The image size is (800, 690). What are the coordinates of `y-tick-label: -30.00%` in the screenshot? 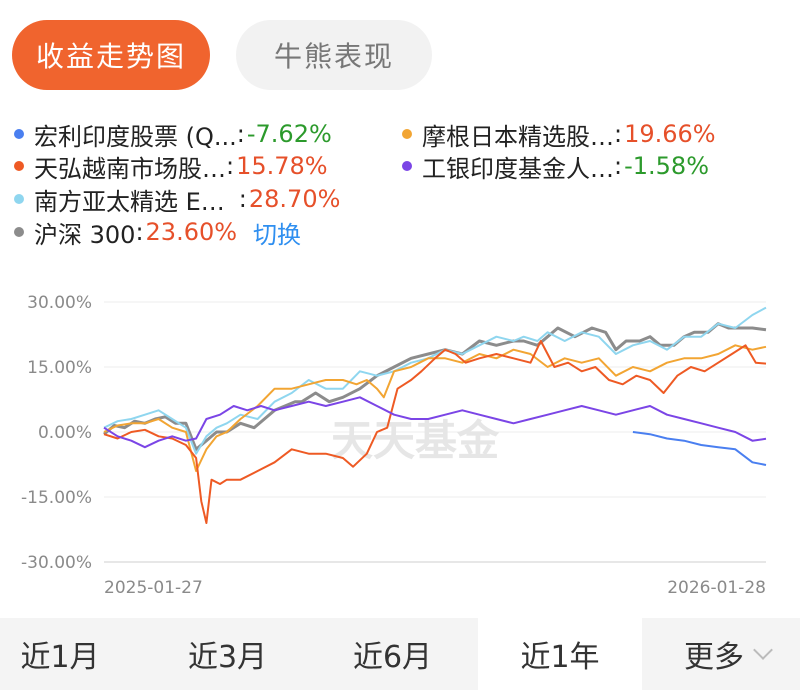 It's located at (56, 563).